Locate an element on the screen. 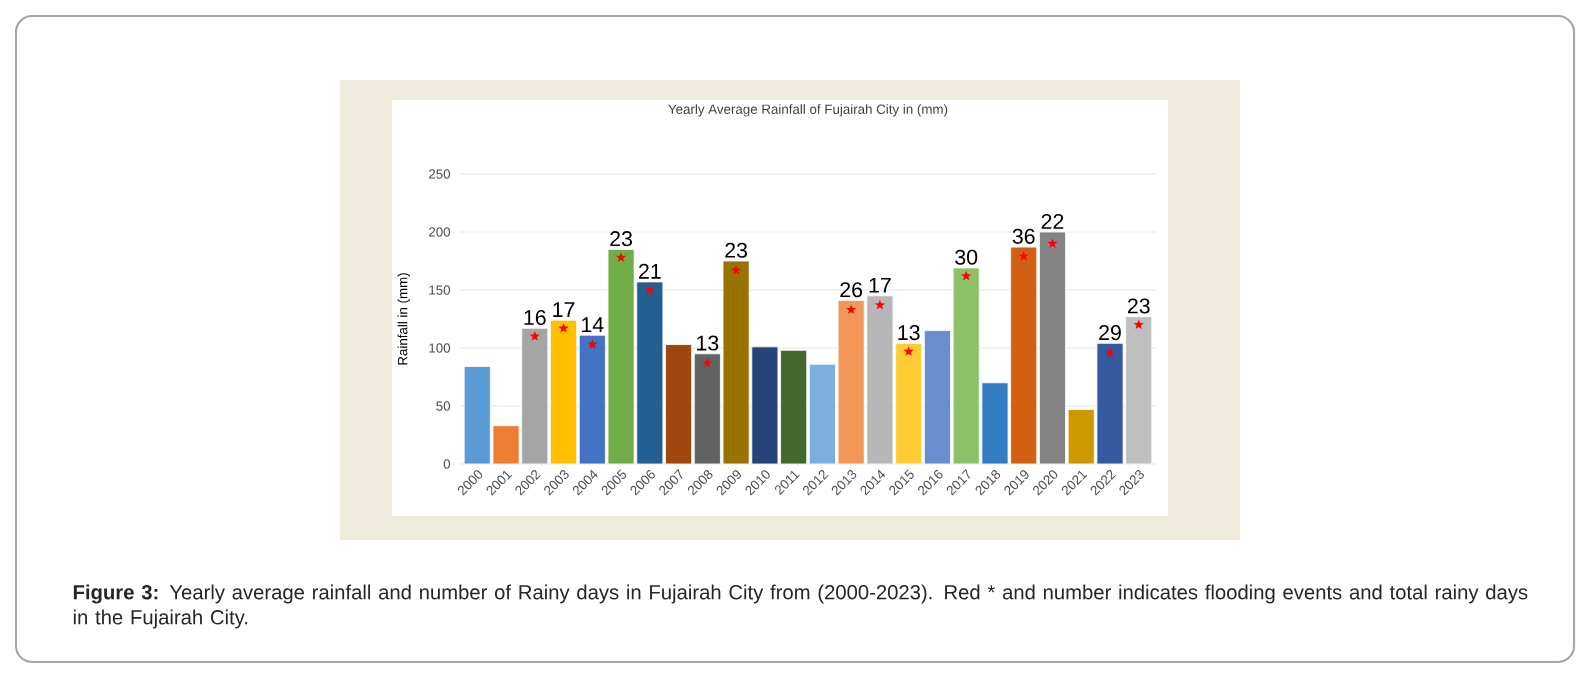 The image size is (1590, 678). annotation: 30 is located at coordinates (966, 257).